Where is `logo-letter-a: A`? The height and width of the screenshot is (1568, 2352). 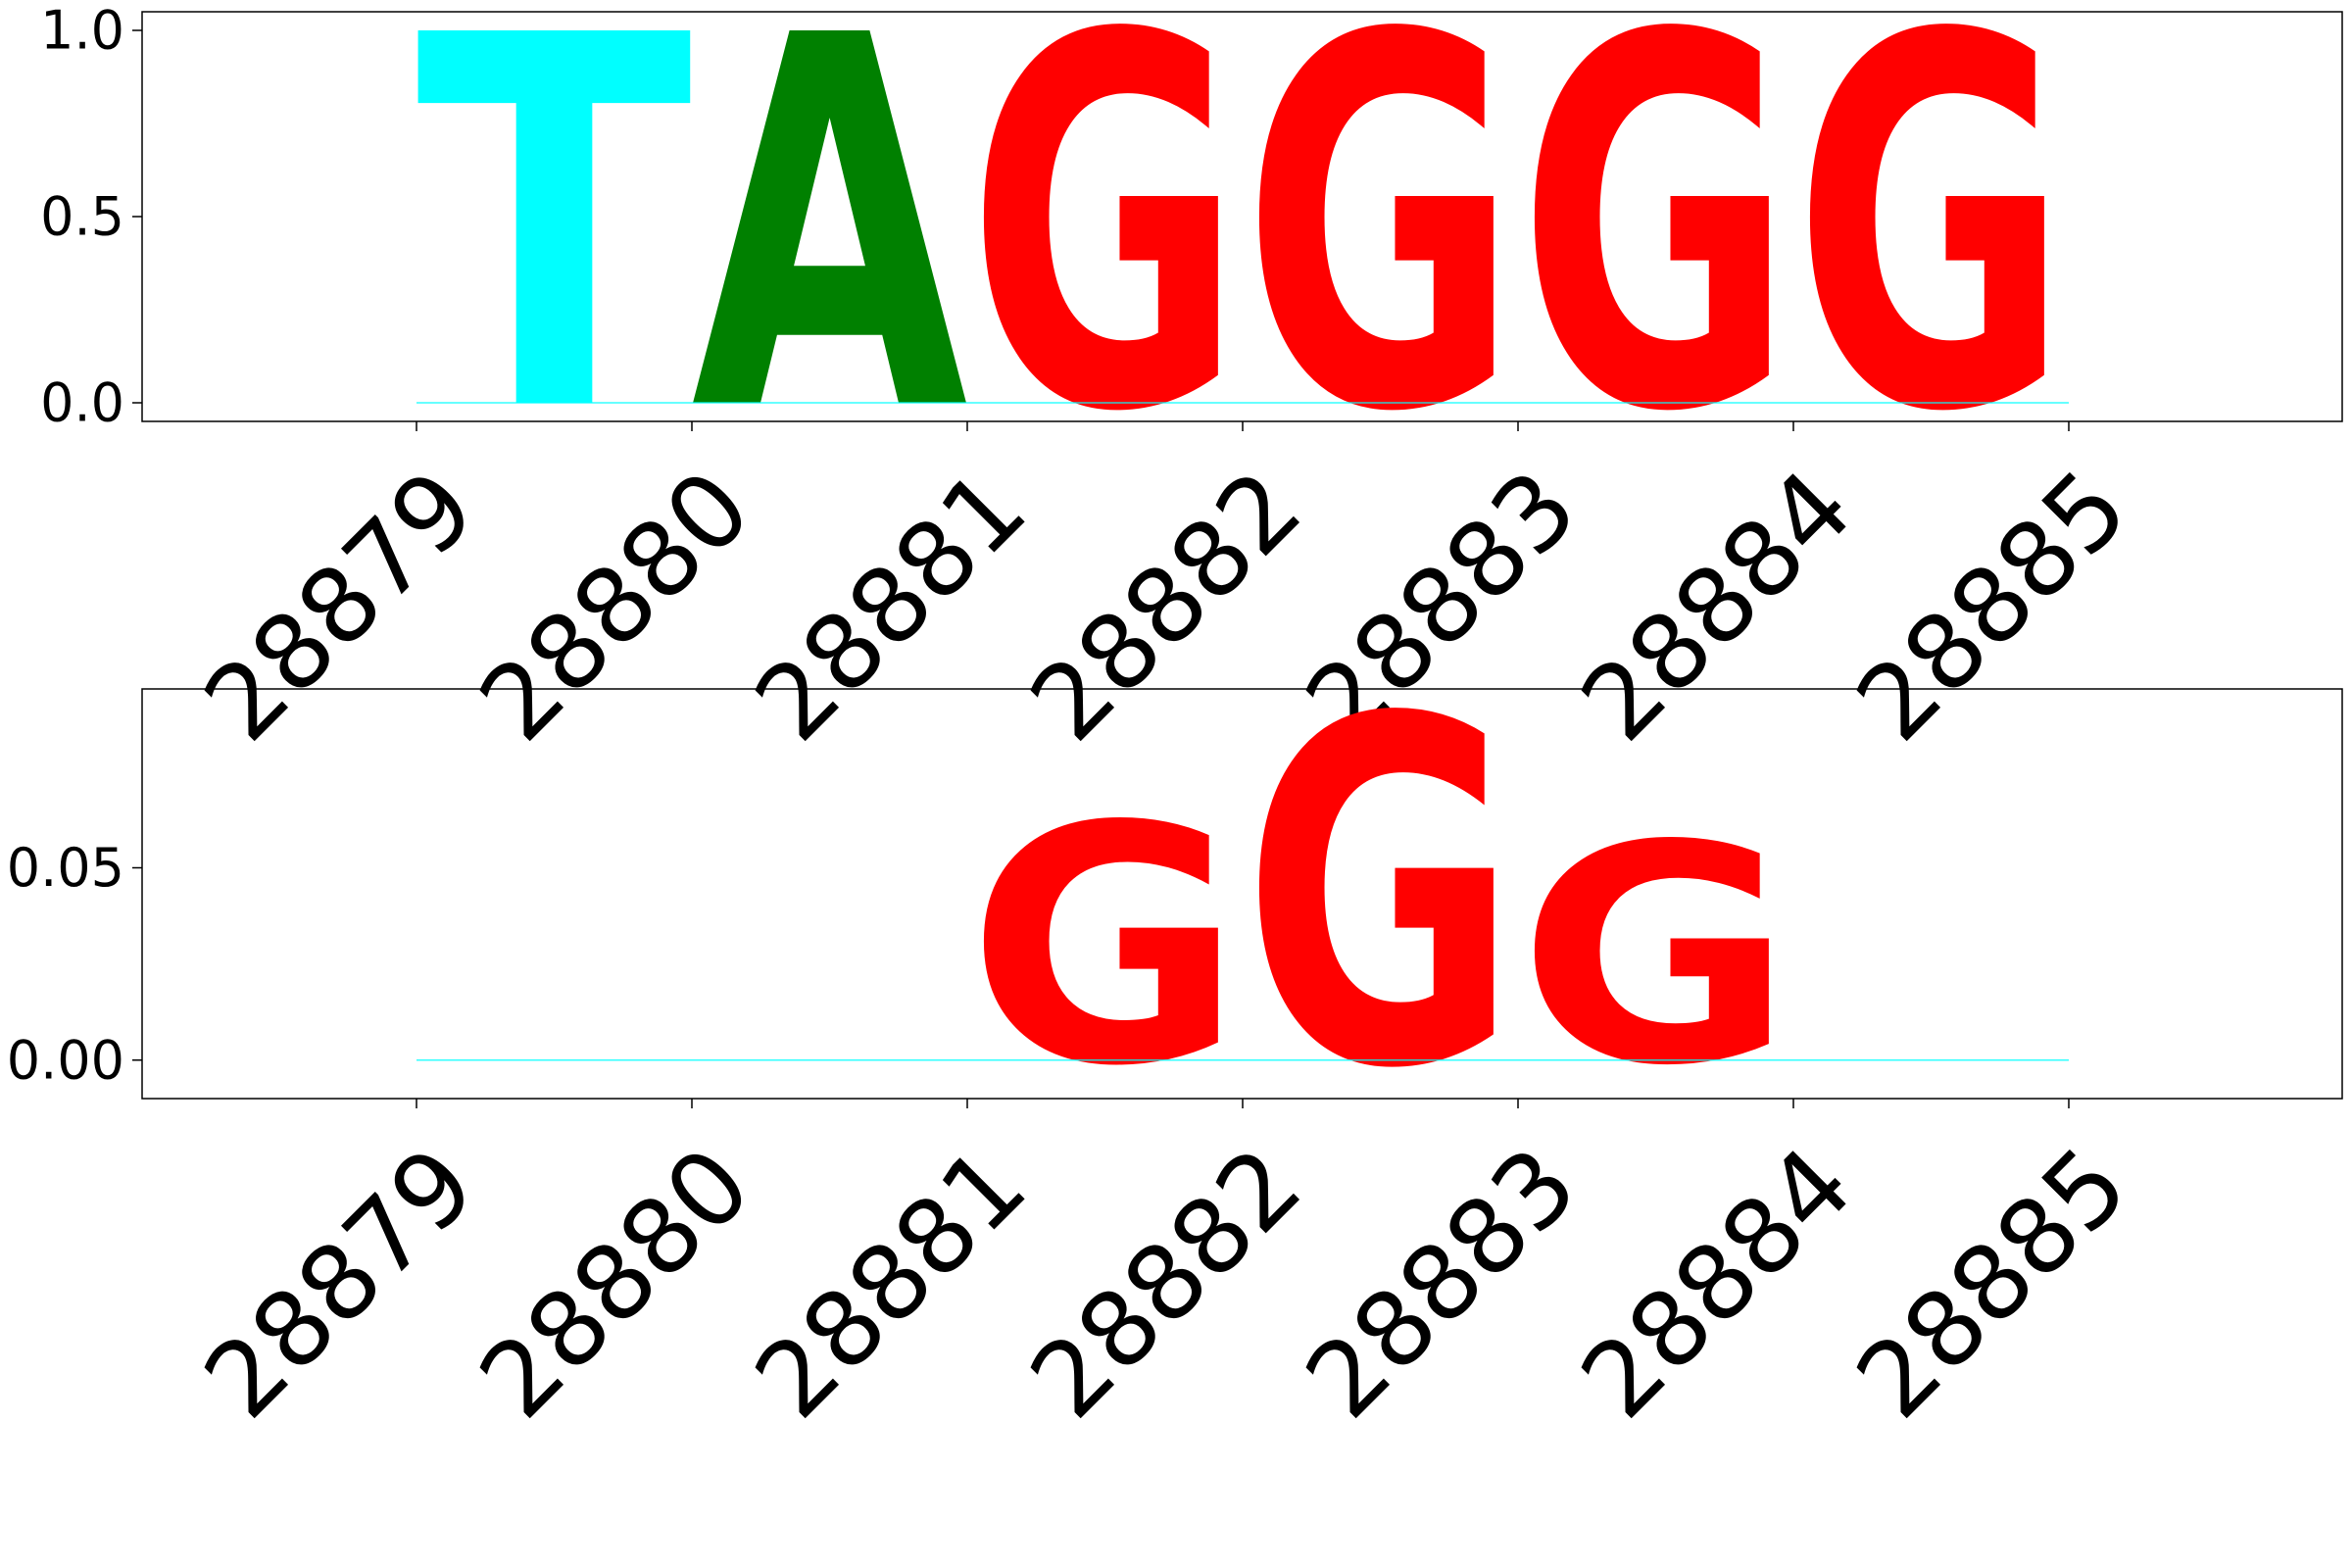 logo-letter-a: A is located at coordinates (830, 262).